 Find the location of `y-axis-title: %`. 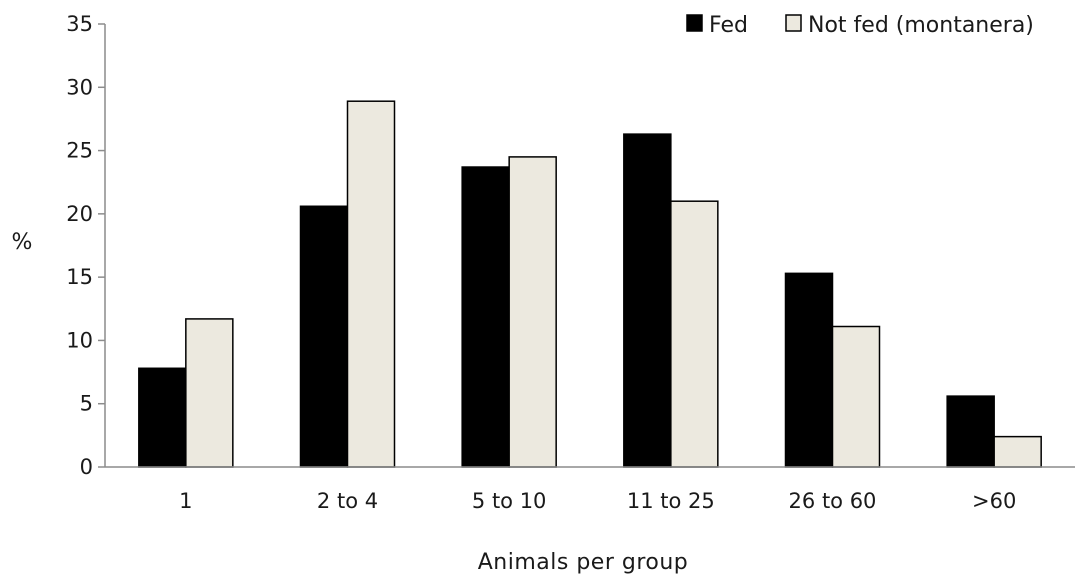

y-axis-title: % is located at coordinates (22, 242).